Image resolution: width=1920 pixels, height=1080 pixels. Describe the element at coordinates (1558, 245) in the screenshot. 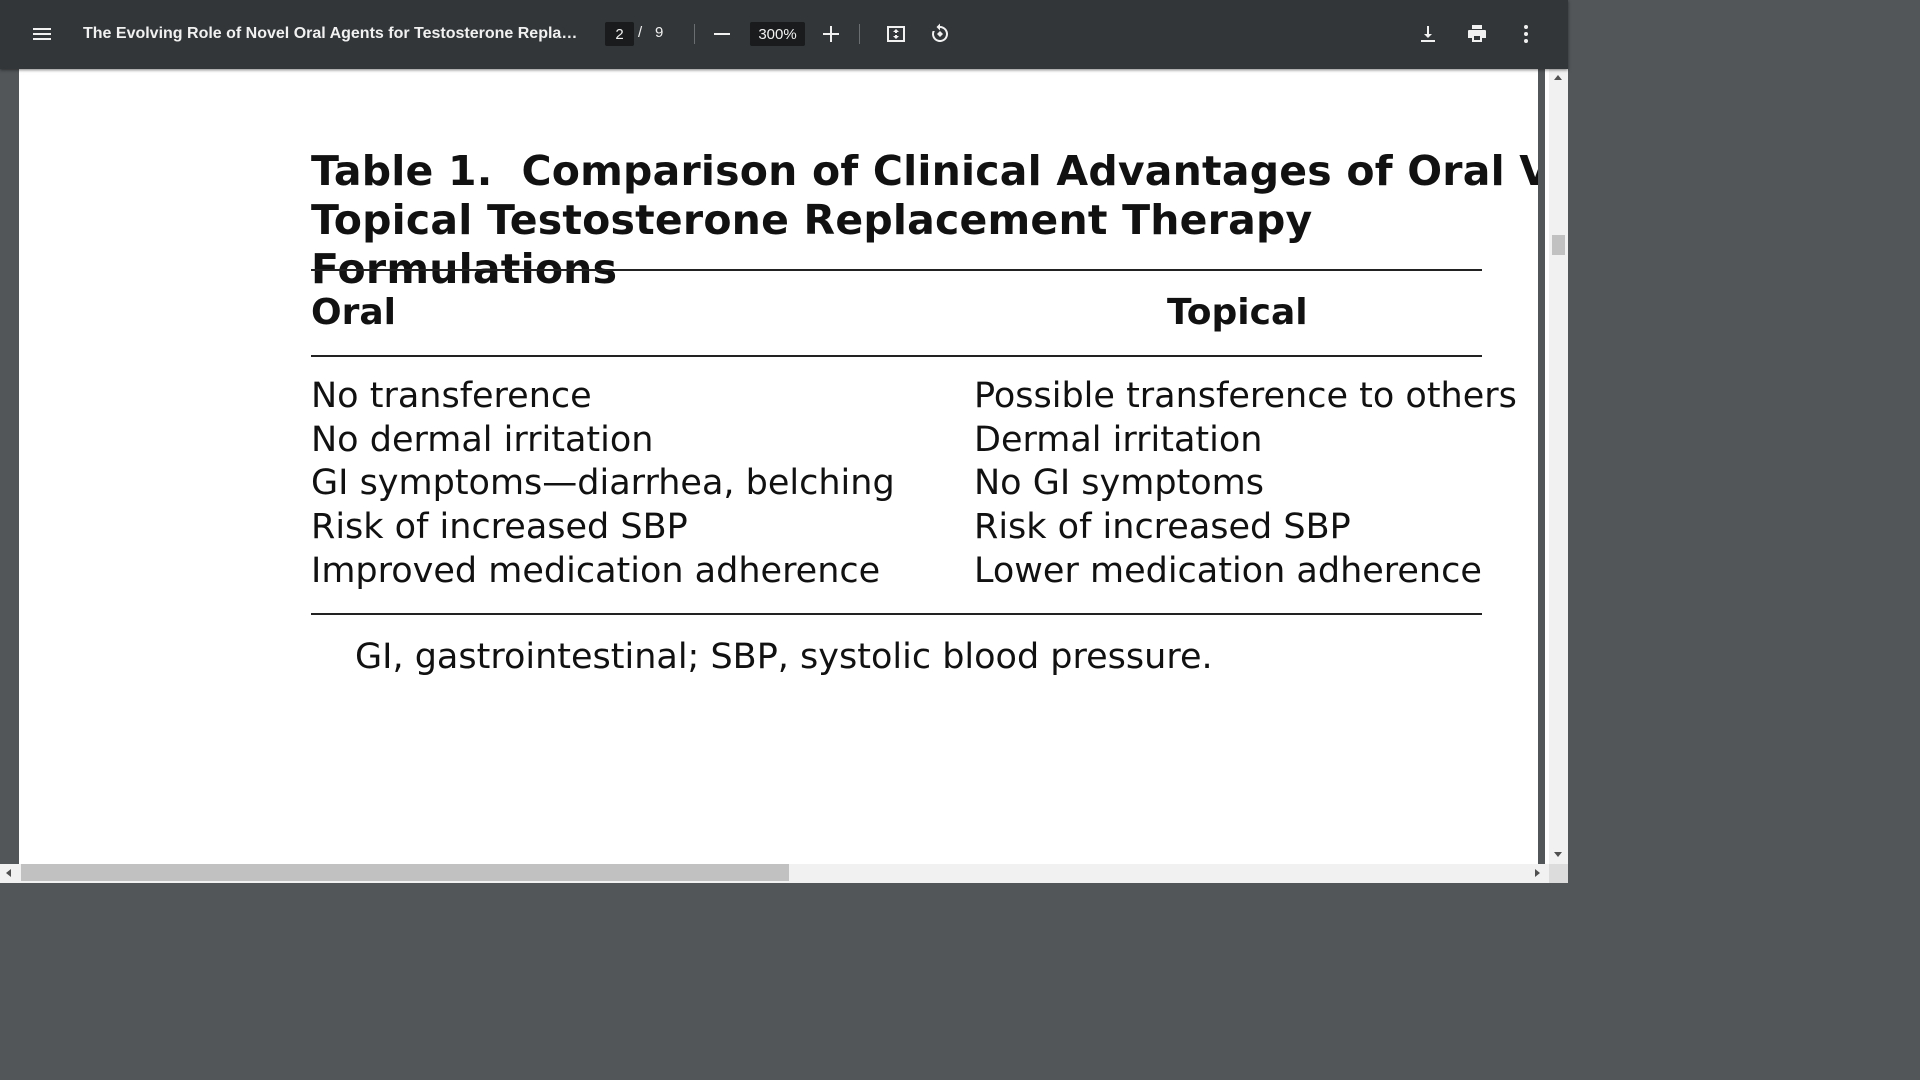

I see `vertical-scroll-thumb` at that location.